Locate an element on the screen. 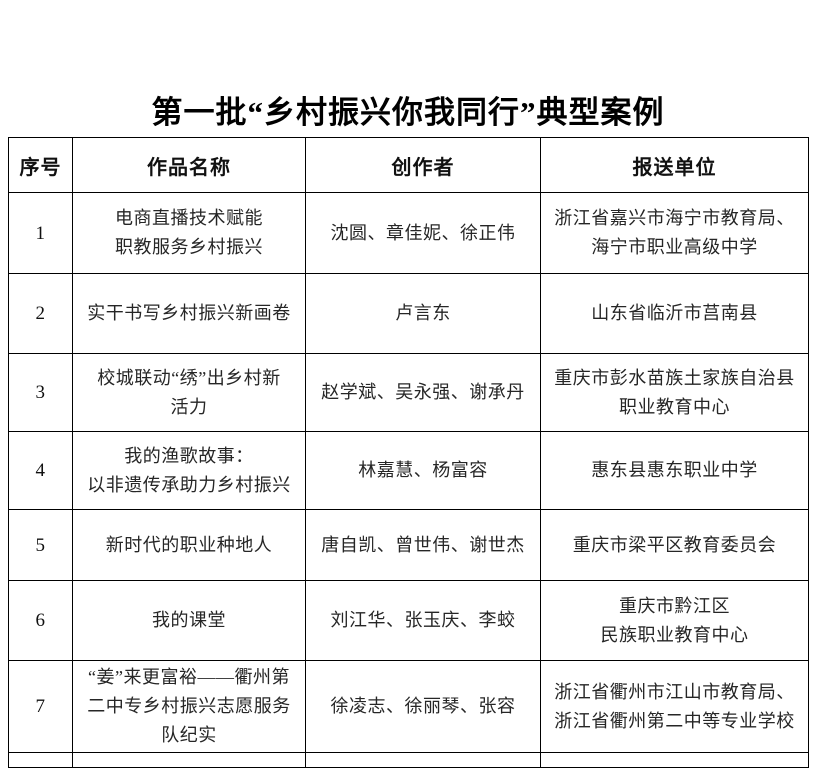 This screenshot has height=768, width=816. column-header-title: 作品名称 is located at coordinates (189, 165).